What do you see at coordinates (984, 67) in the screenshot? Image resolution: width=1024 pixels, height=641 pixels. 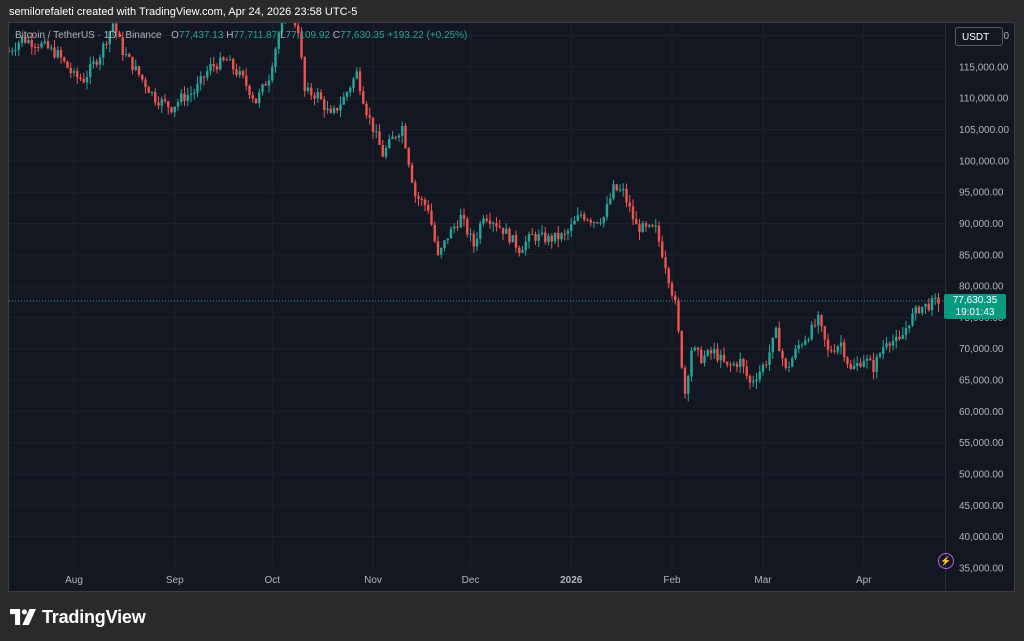 I see `y-tick-label: 115,000.00` at bounding box center [984, 67].